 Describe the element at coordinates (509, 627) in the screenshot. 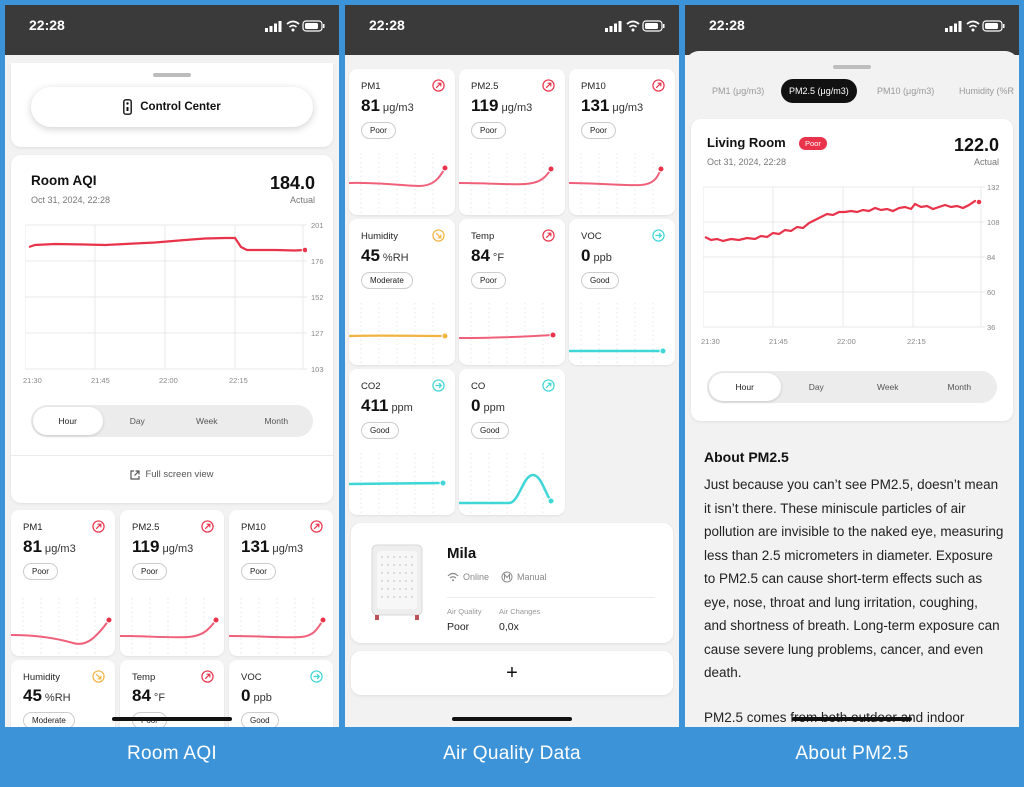

I see `air-changes-value: 0,0x` at that location.